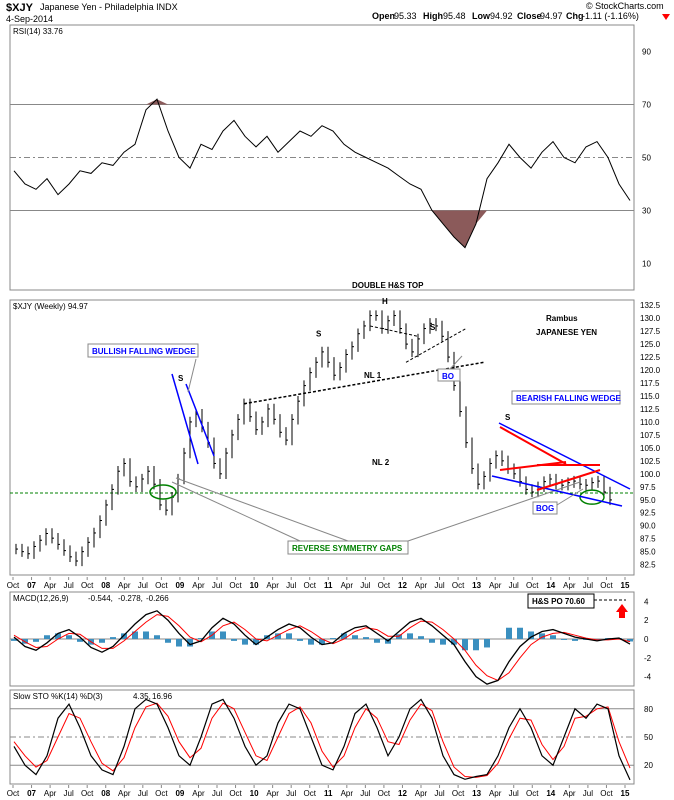 This screenshot has width=674, height=800. I want to click on bullish-wedge-lower, so click(200, 420).